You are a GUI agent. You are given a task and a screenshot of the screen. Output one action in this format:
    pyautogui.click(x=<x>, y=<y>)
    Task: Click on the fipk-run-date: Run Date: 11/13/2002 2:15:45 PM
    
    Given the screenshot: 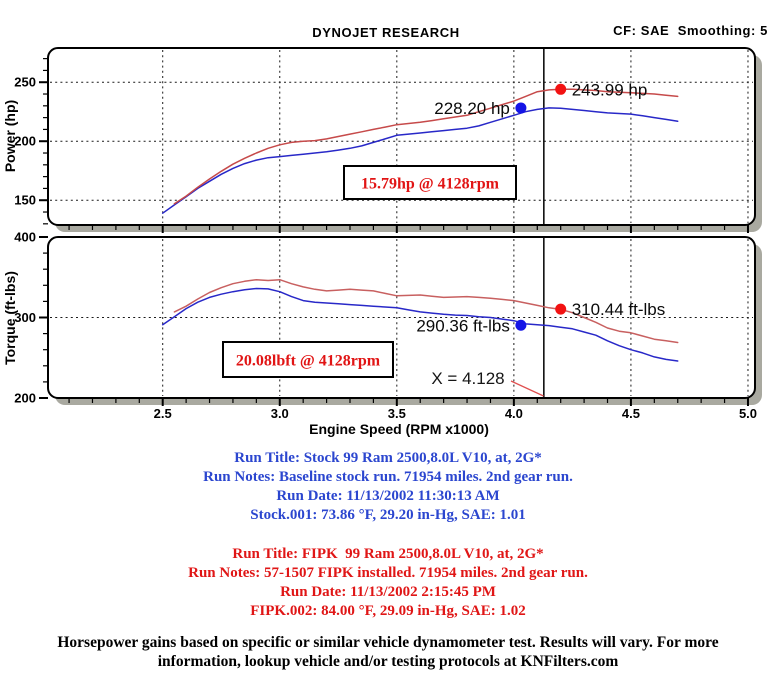 What is the action you would take?
    pyautogui.click(x=388, y=592)
    